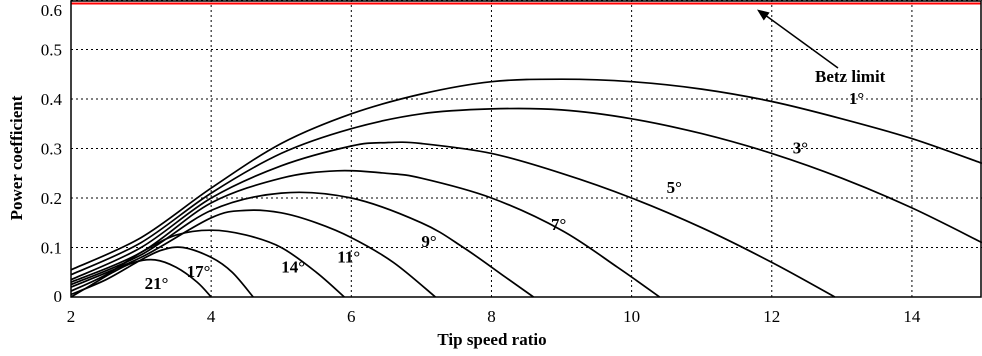  I want to click on y-tick-label-0: 0, so click(58, 296).